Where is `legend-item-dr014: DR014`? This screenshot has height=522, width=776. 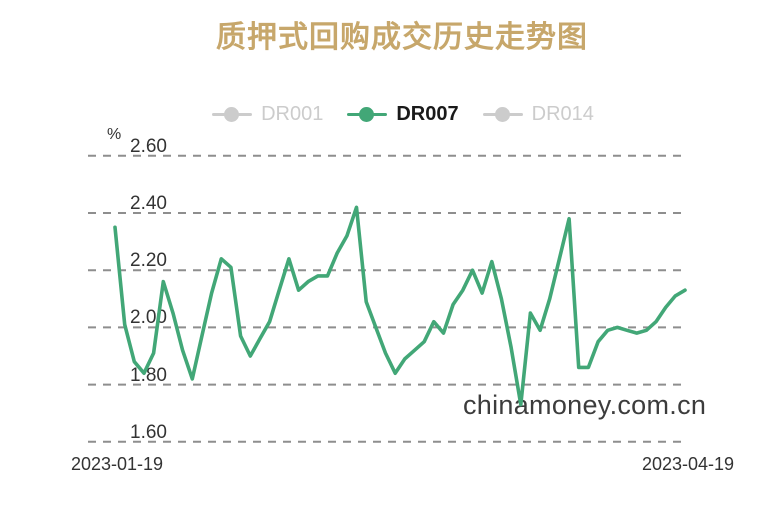
legend-item-dr014: DR014 is located at coordinates (538, 114).